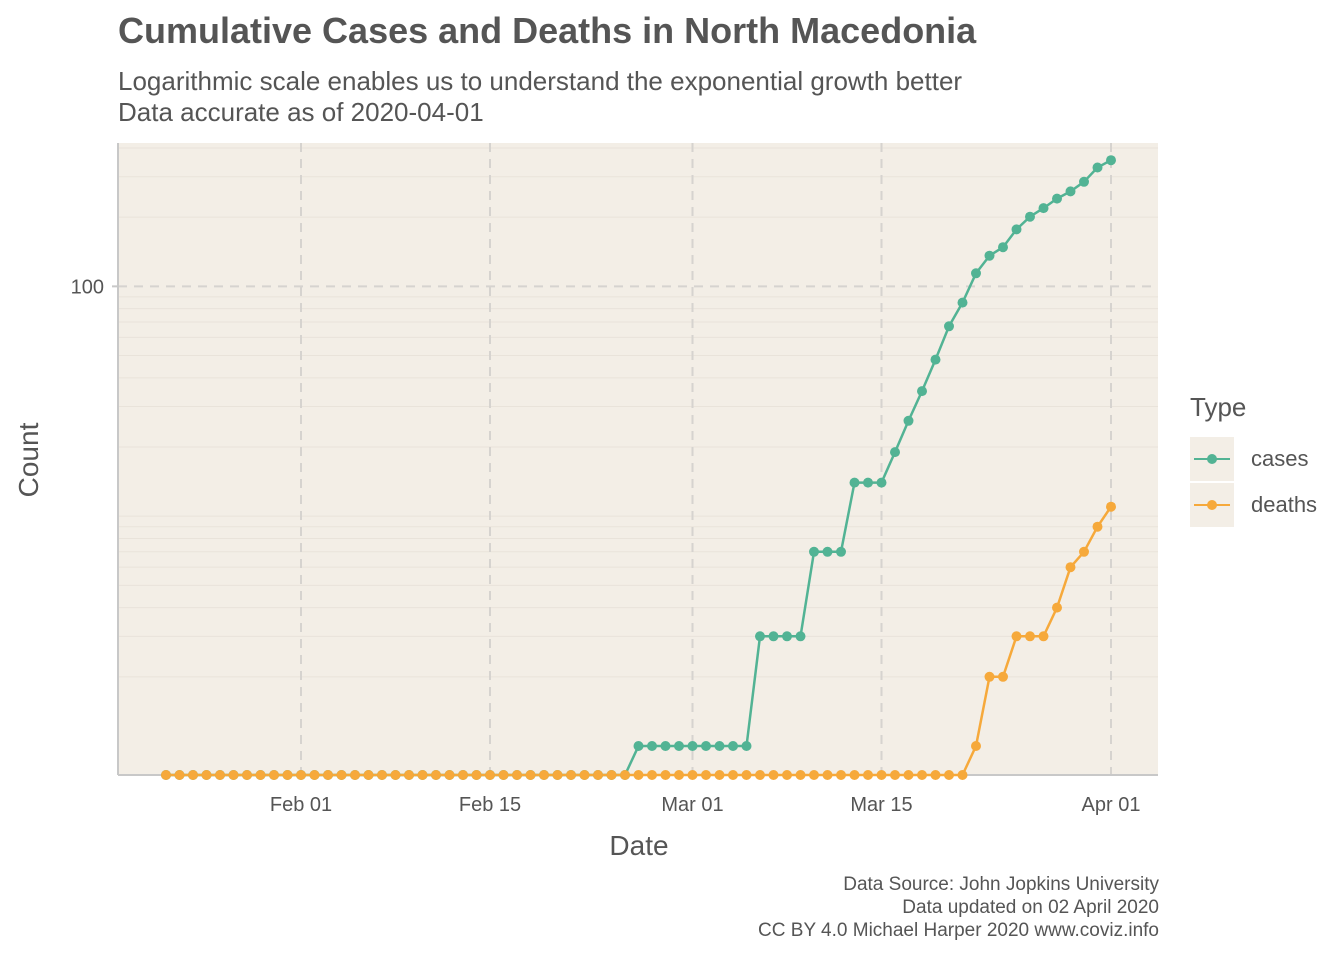 This screenshot has width=1344, height=960. Describe the element at coordinates (1284, 504) in the screenshot. I see `legend-label-deaths: deaths` at that location.